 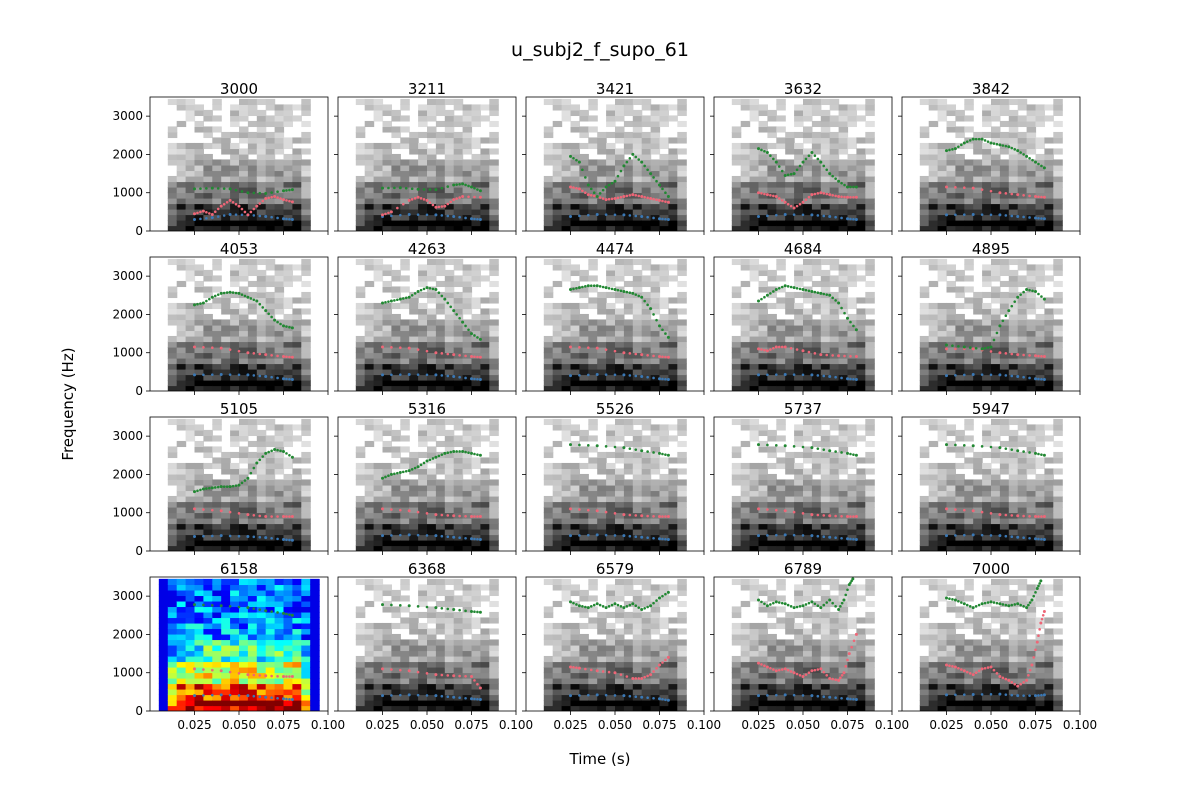 What do you see at coordinates (427, 409) in the screenshot?
I see `panel-title: 5316` at bounding box center [427, 409].